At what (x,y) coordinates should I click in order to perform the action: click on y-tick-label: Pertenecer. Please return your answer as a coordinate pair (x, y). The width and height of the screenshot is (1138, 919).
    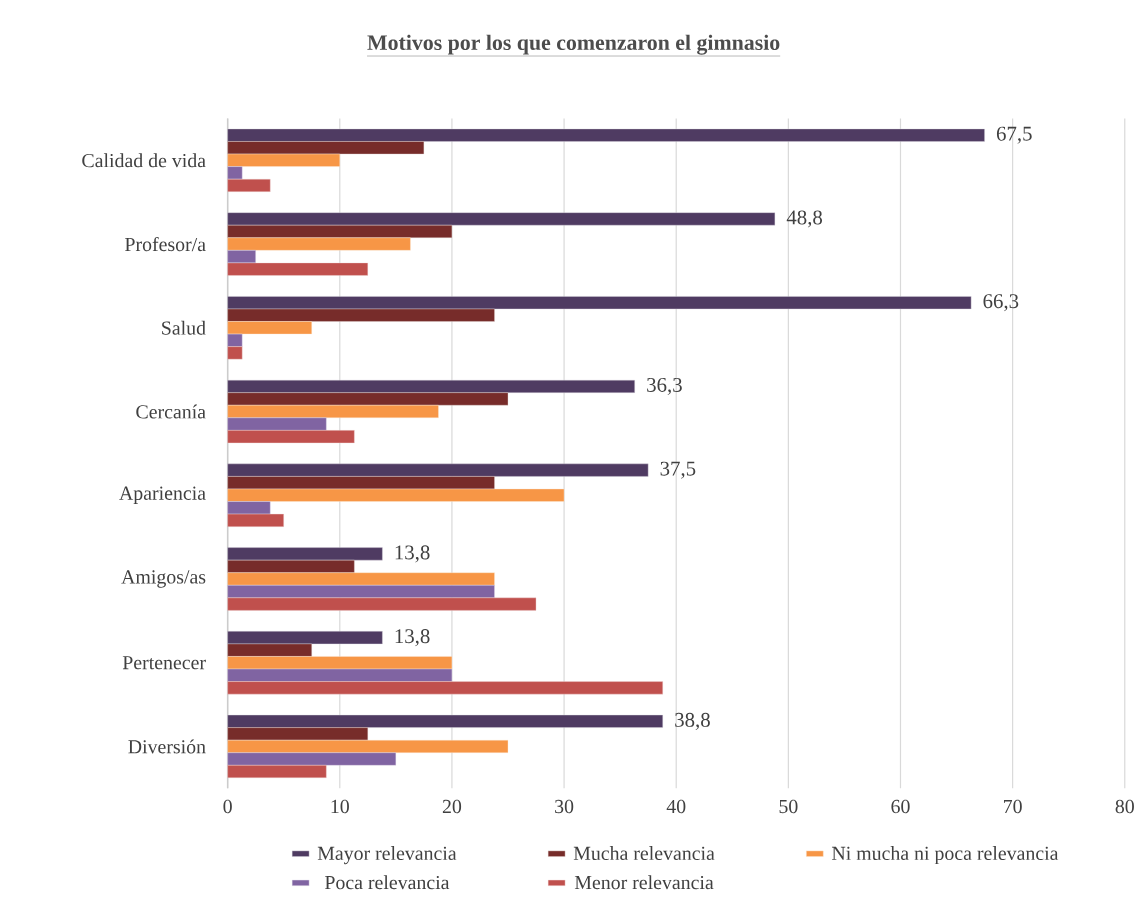
    Looking at the image, I should click on (164, 663).